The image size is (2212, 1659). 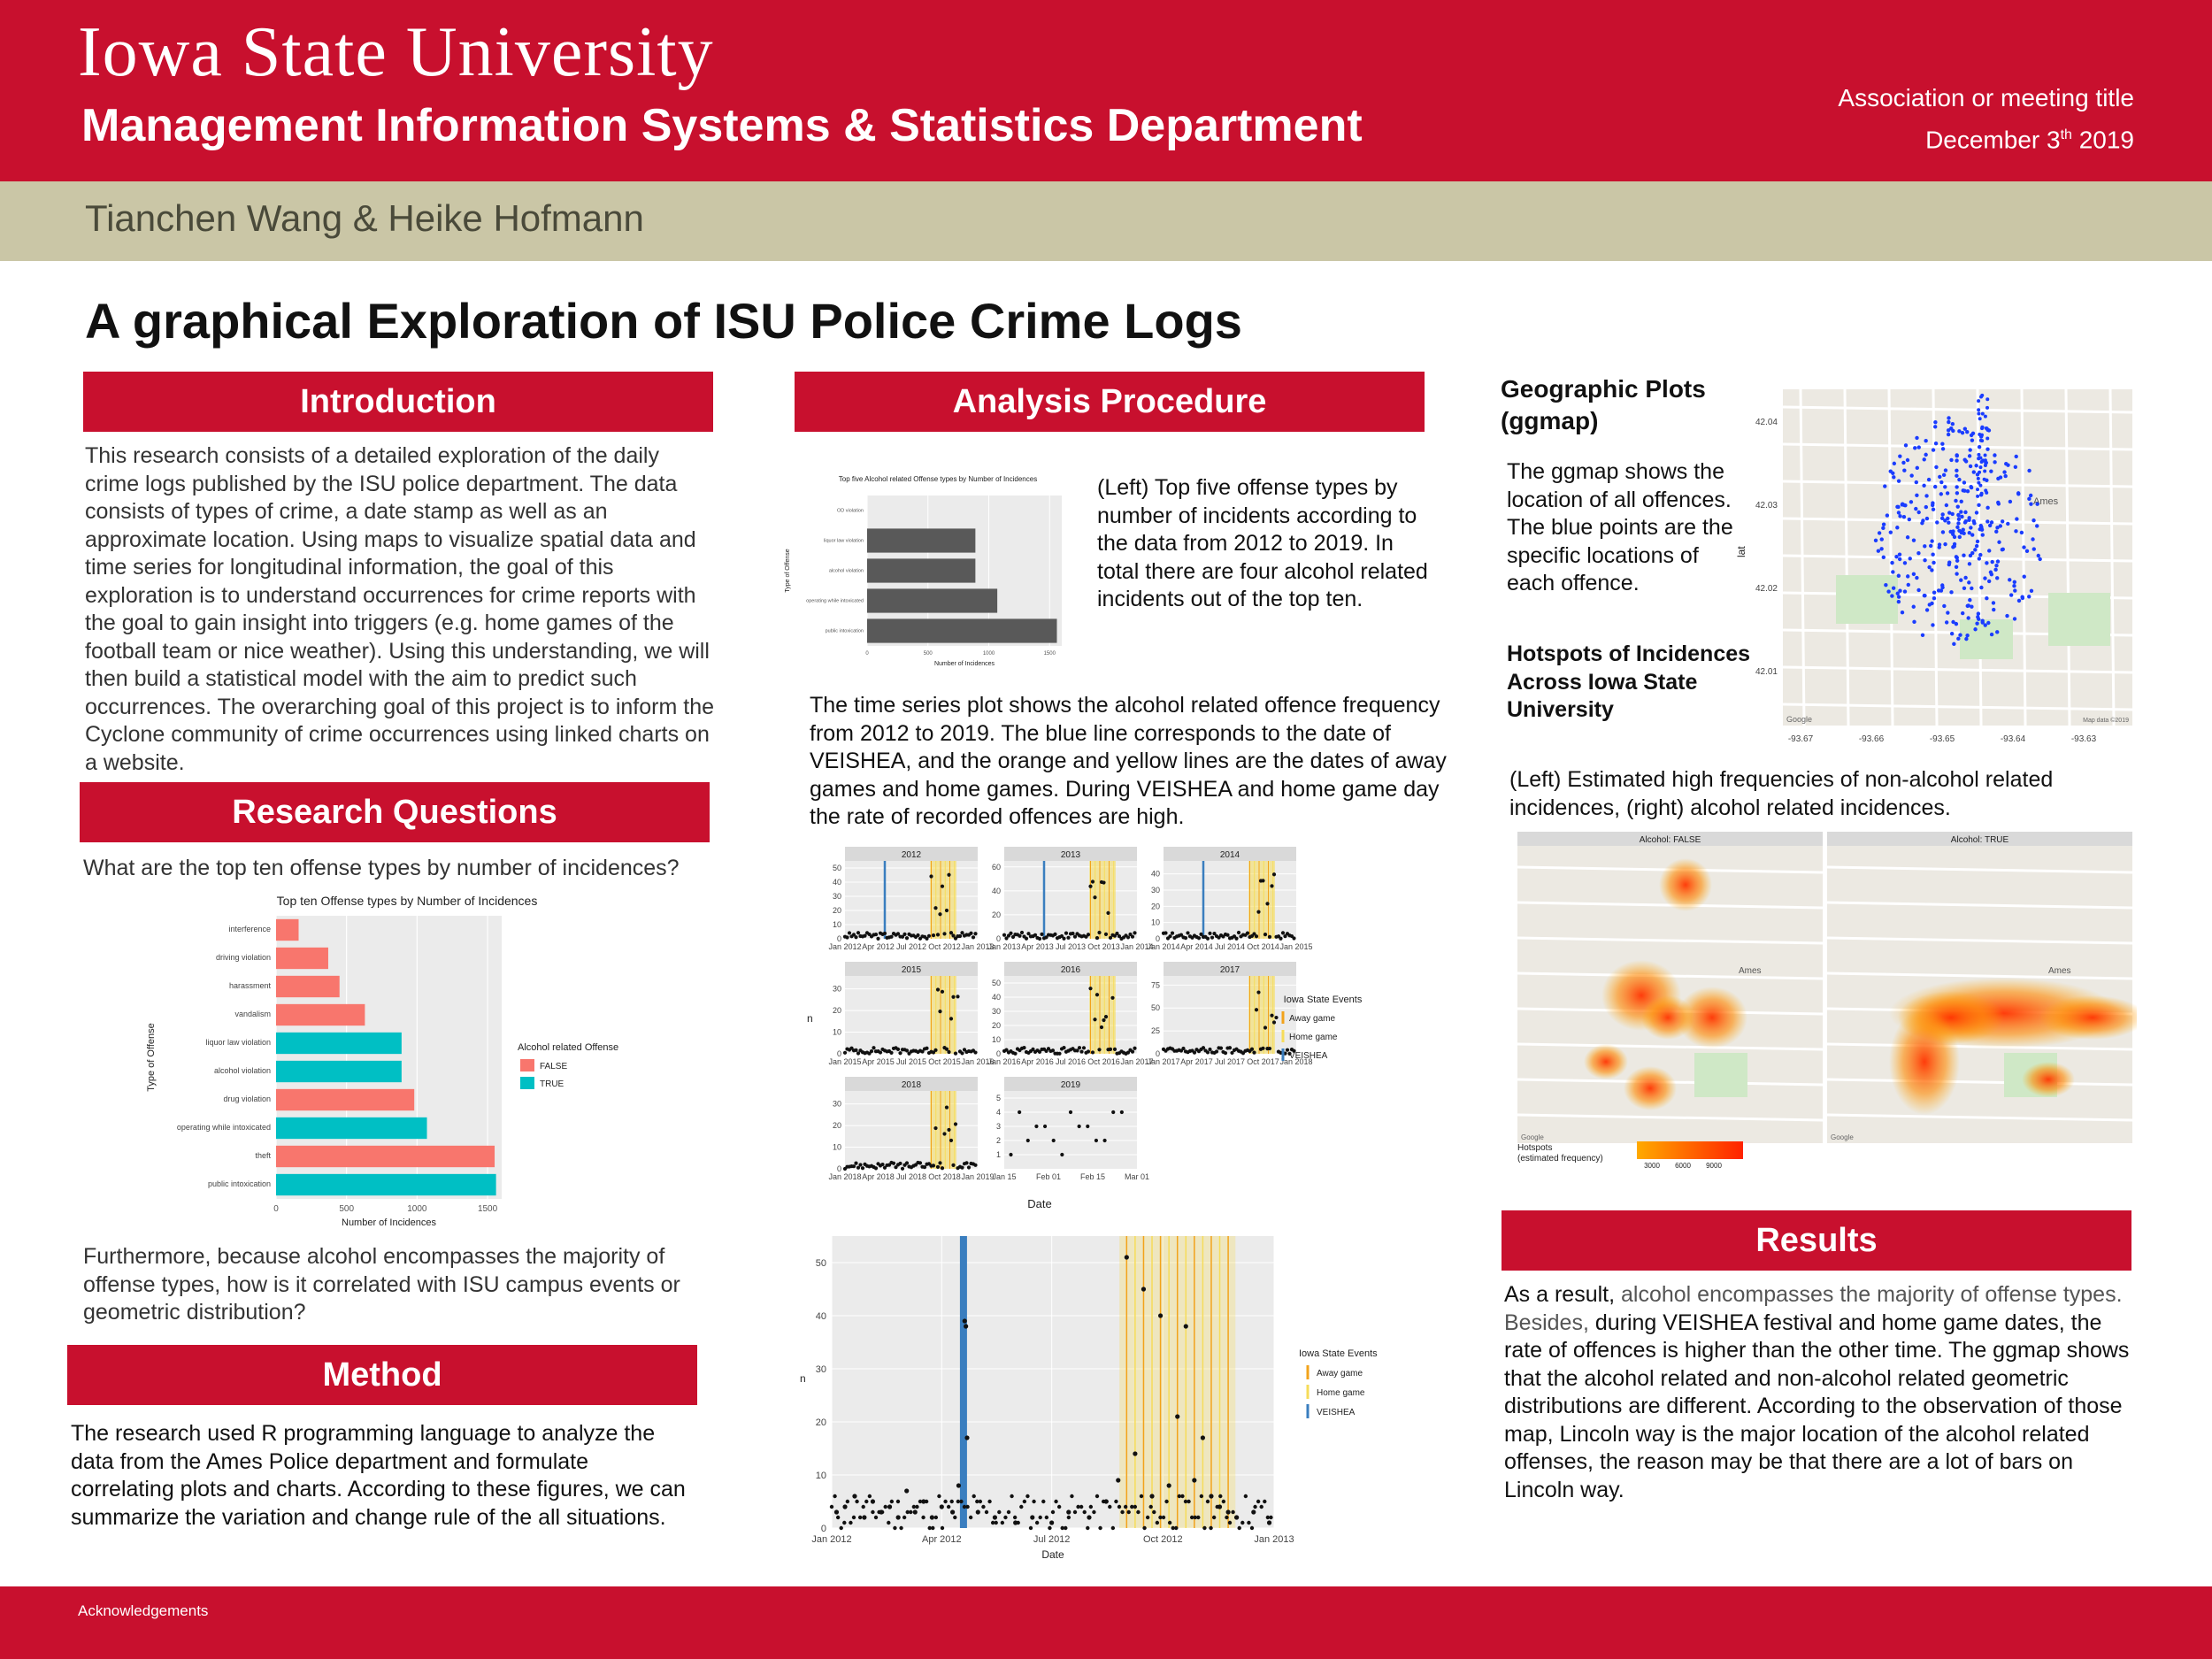 I want to click on x-tick-label: Jan 2019, so click(x=978, y=1177).